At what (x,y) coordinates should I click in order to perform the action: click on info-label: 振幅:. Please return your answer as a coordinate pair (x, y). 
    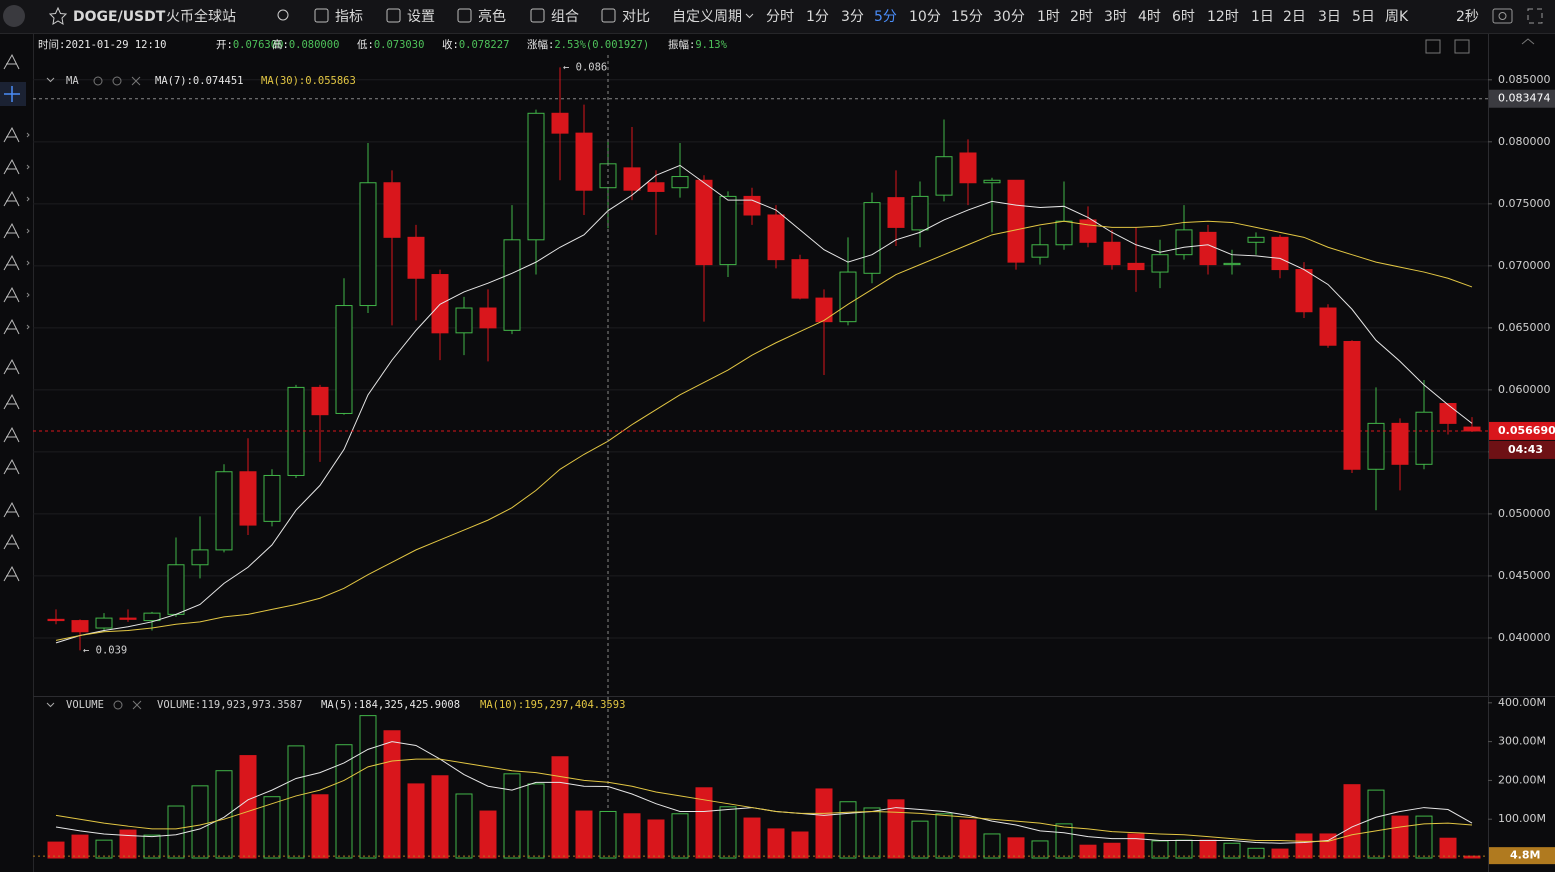
    Looking at the image, I should click on (681, 44).